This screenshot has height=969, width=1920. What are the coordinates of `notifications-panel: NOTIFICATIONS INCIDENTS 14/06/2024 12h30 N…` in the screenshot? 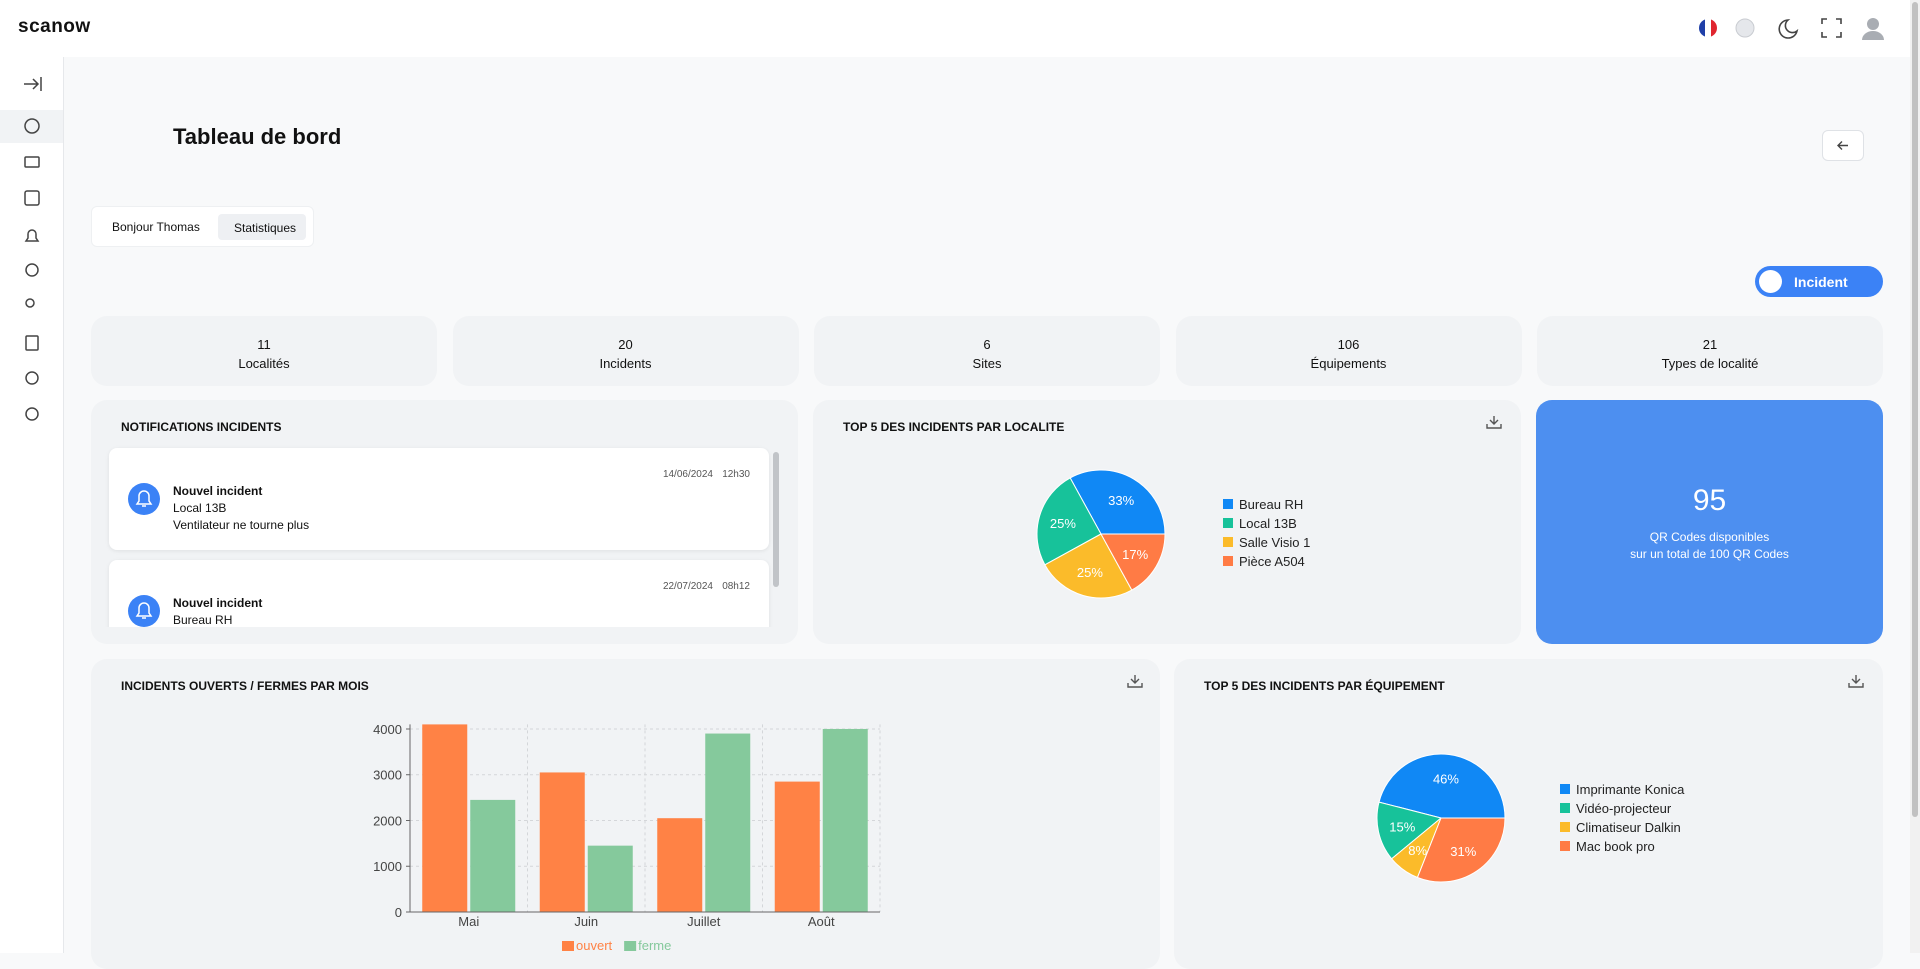 It's located at (444, 522).